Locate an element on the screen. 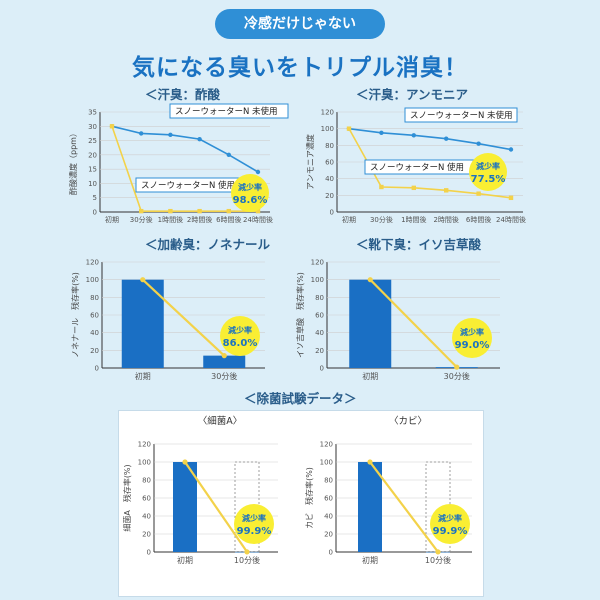  y-tick-label: 30 is located at coordinates (92, 127).